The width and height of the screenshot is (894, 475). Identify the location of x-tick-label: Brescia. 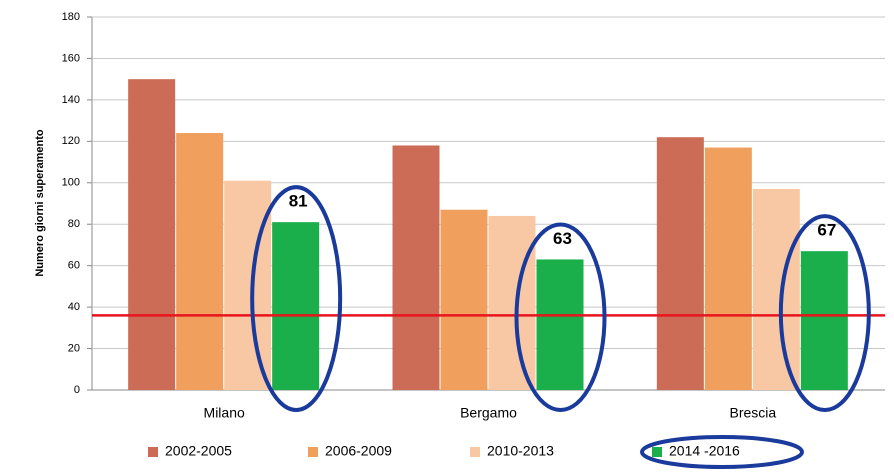
(752, 413).